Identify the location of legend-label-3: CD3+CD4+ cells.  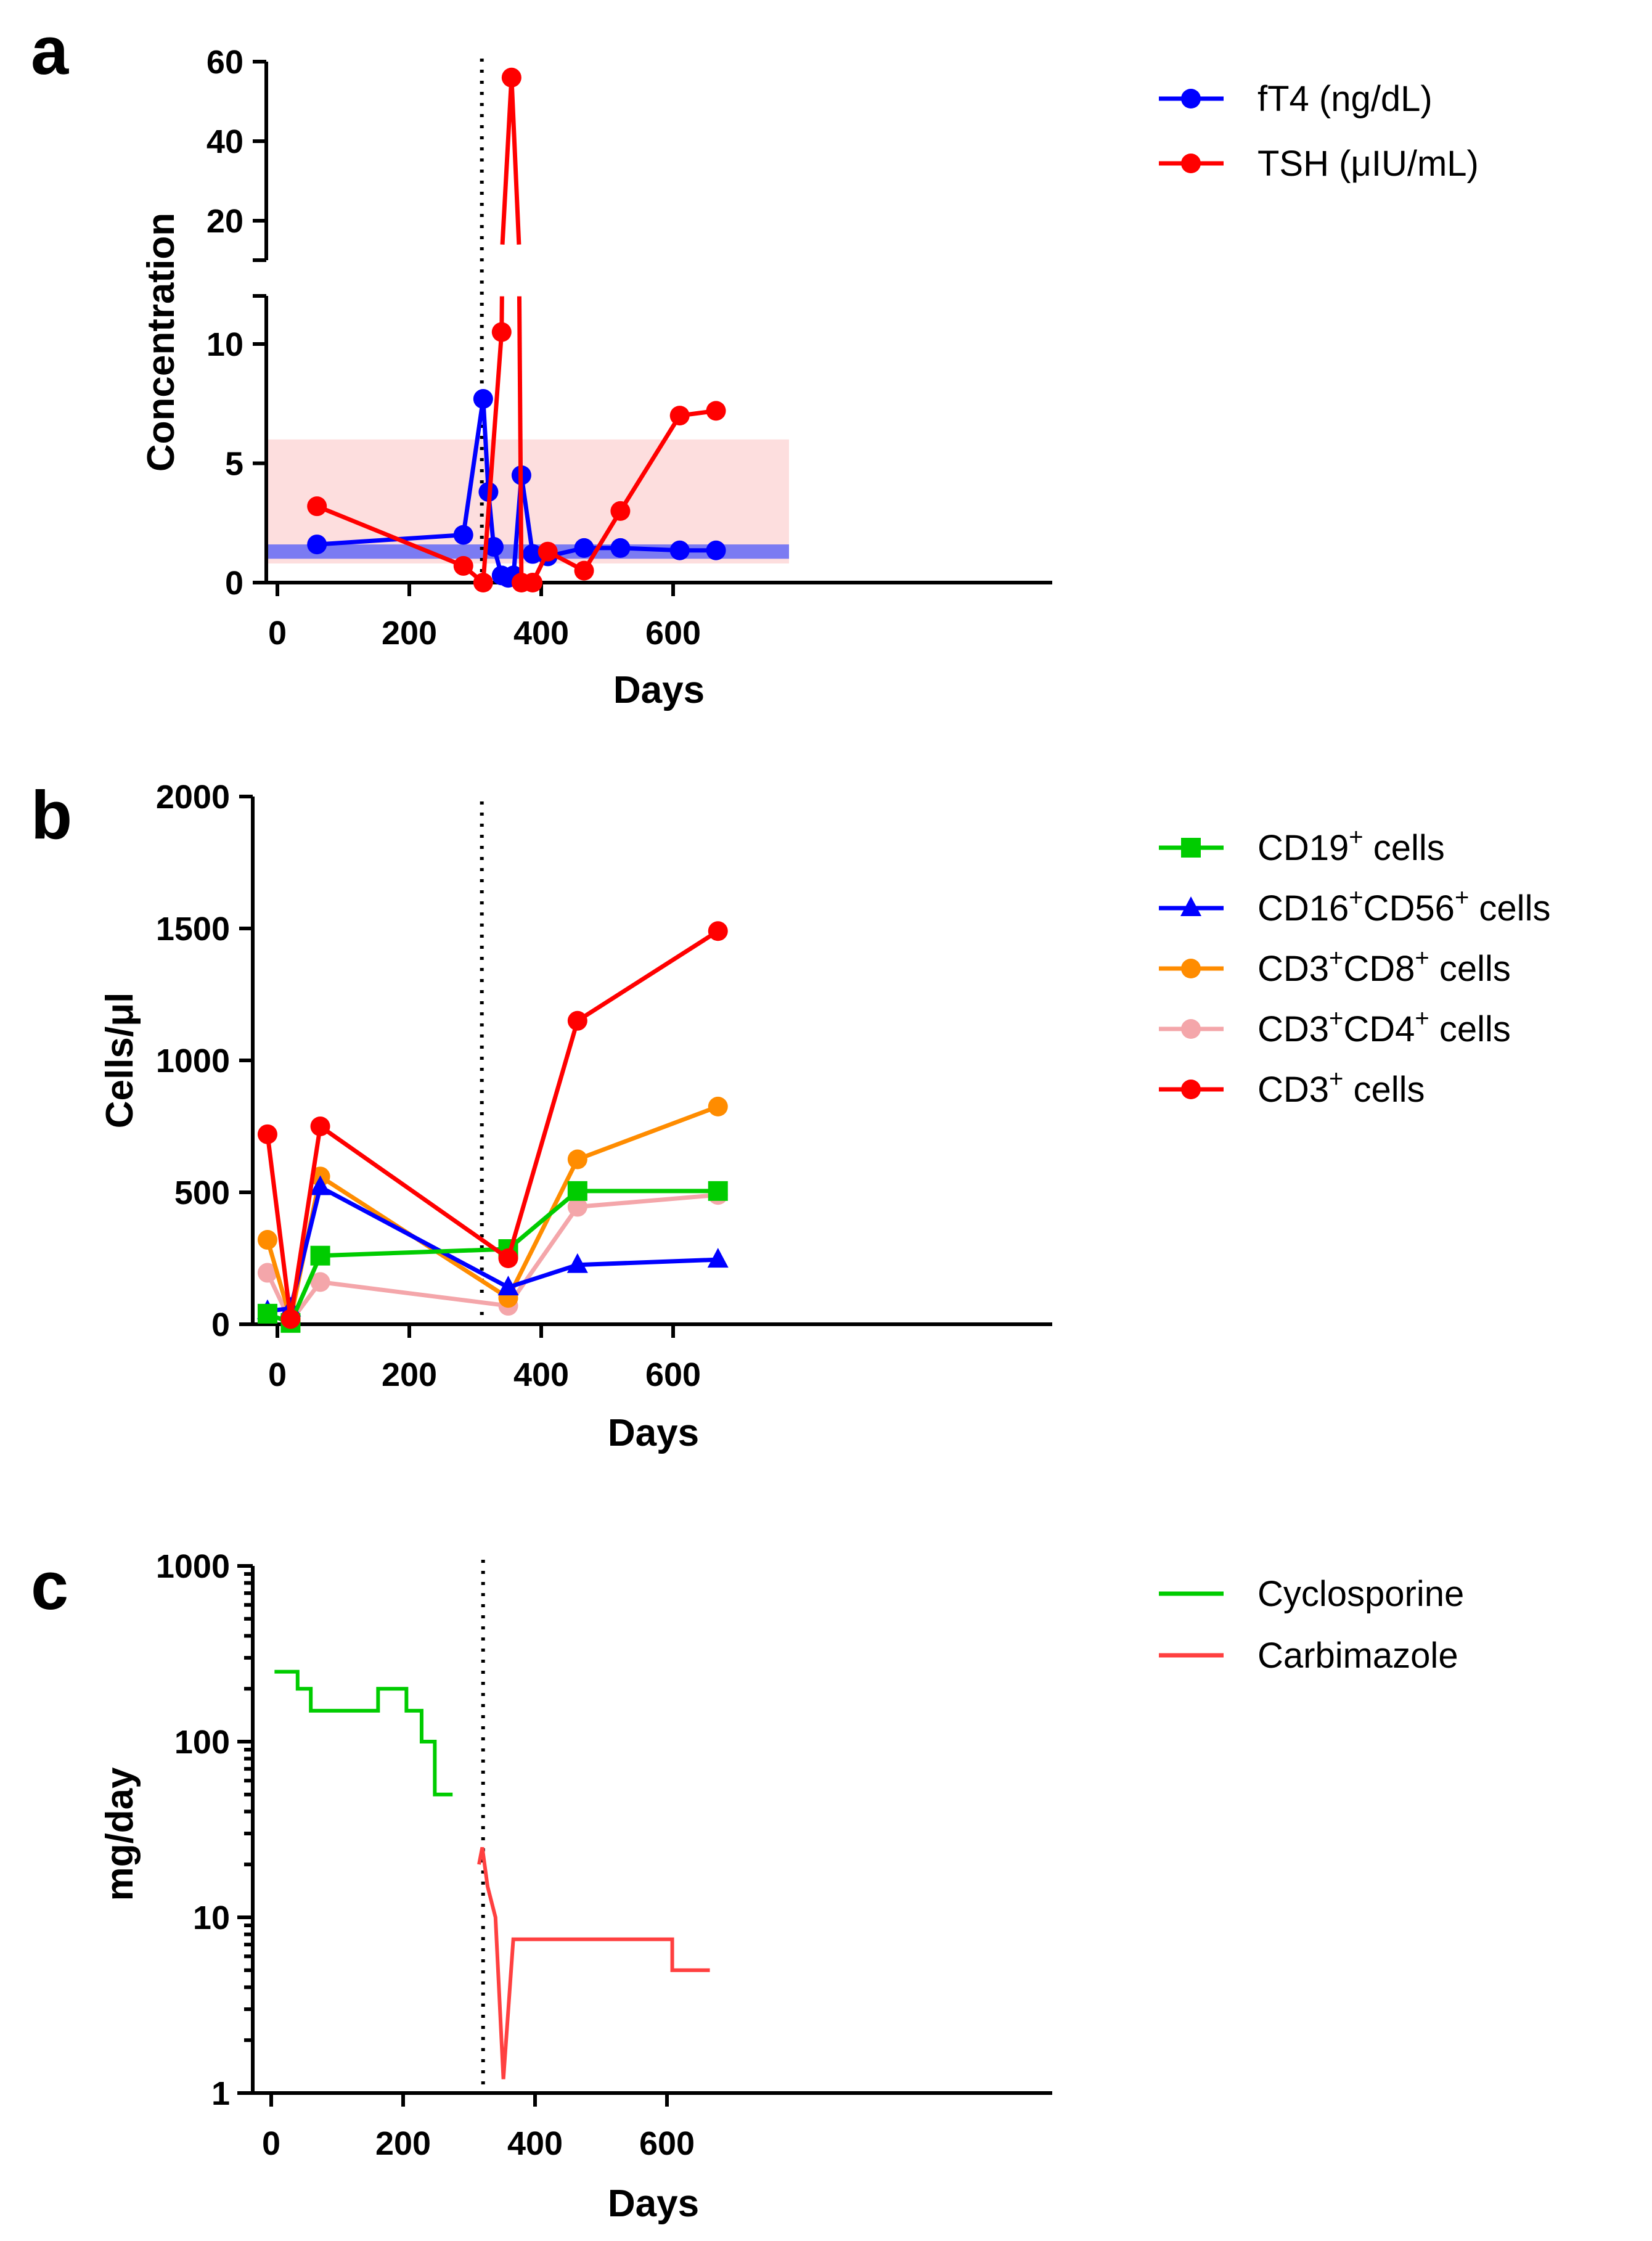
(1384, 1027).